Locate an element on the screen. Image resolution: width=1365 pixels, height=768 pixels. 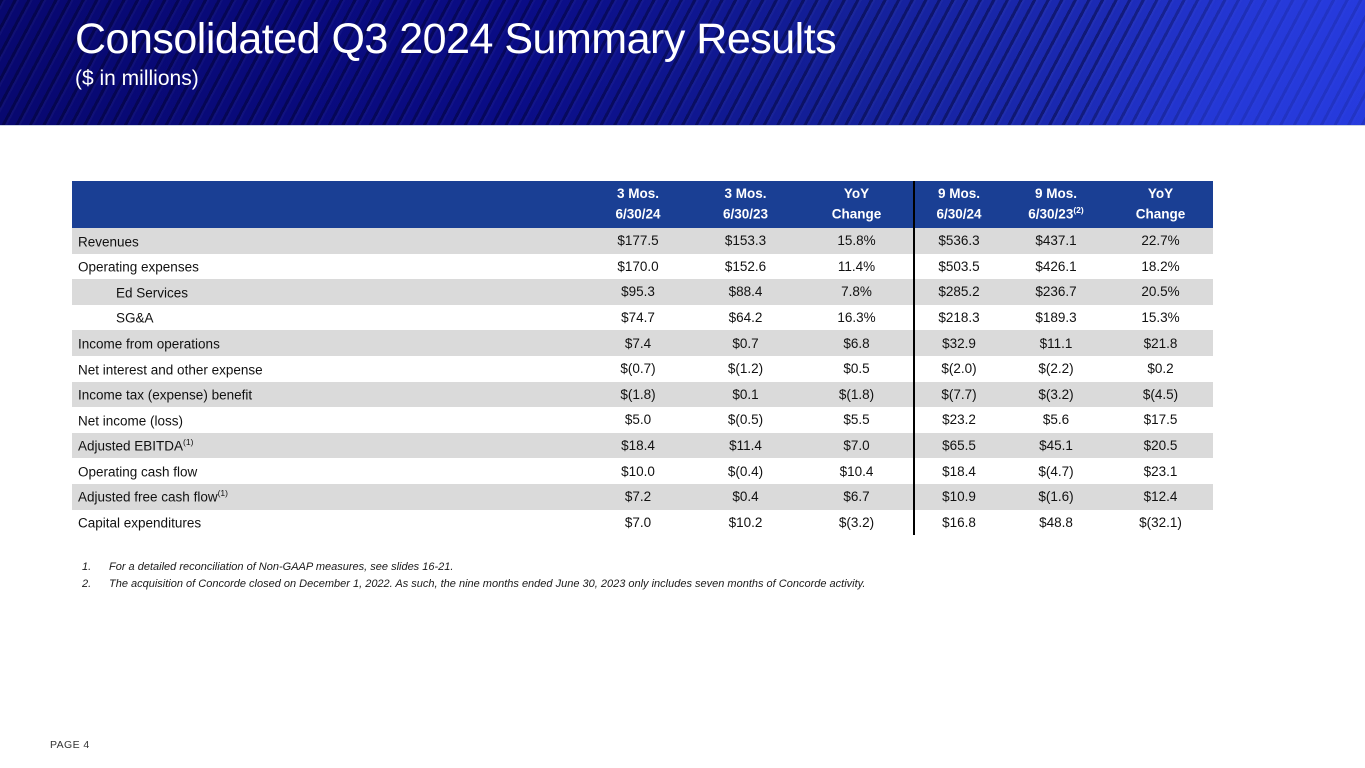
column-header-line2: 6/30/23 is located at coordinates (745, 212).